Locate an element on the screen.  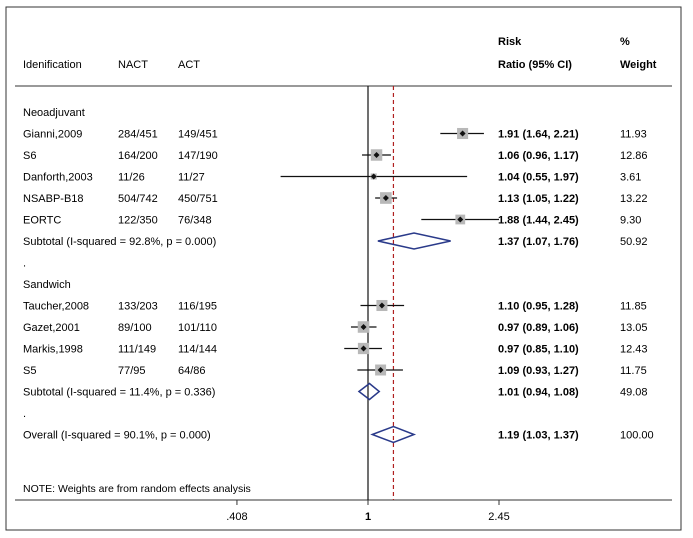
study-weight: 12.86 is located at coordinates (634, 156).